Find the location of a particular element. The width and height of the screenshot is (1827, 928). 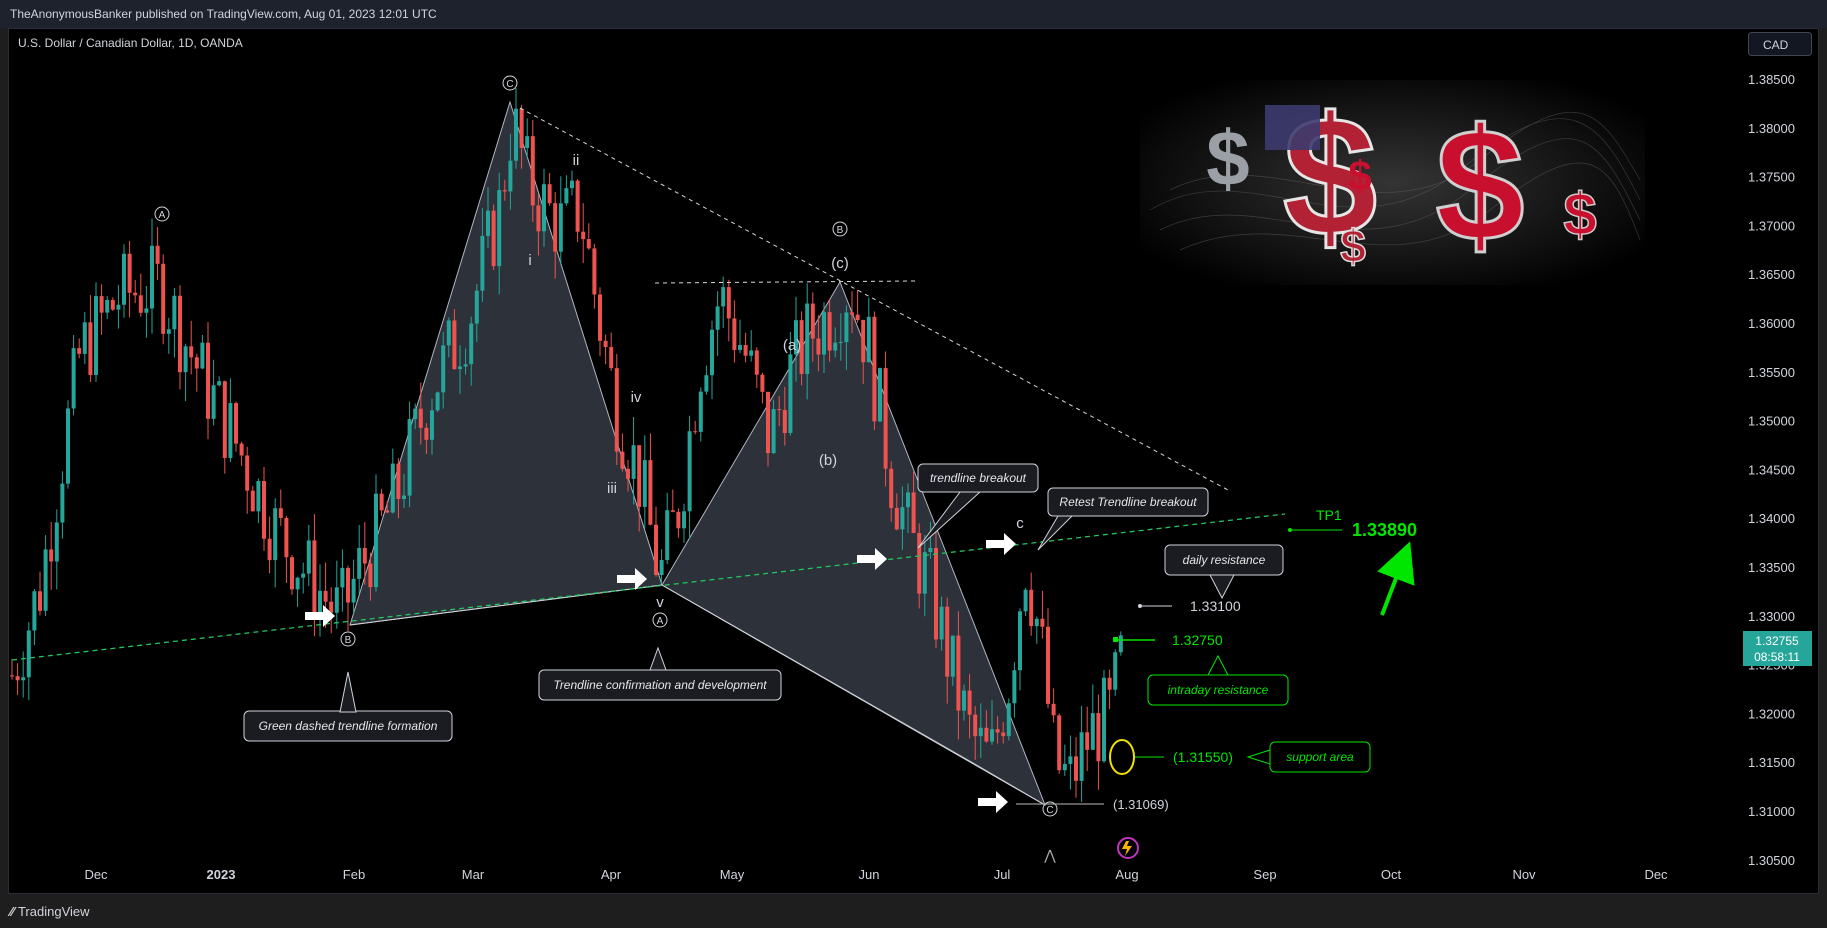

x-tick-label: Jul is located at coordinates (1002, 874).